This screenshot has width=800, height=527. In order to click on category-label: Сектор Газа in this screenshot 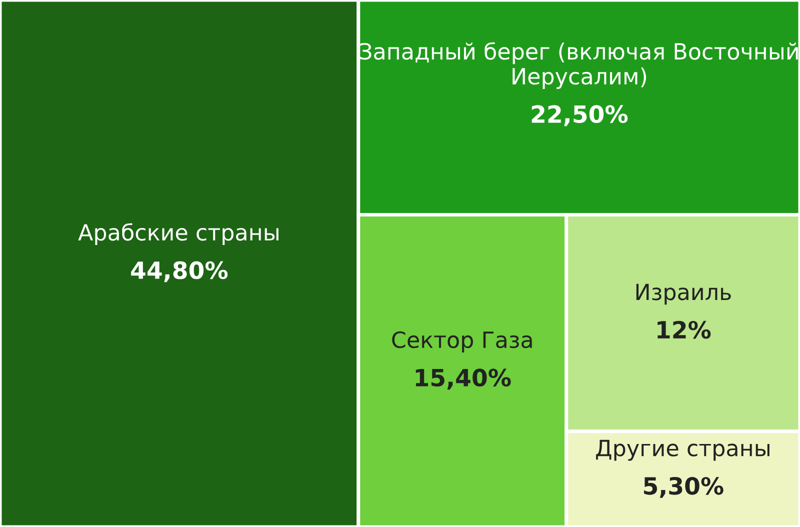, I will do `click(462, 341)`.